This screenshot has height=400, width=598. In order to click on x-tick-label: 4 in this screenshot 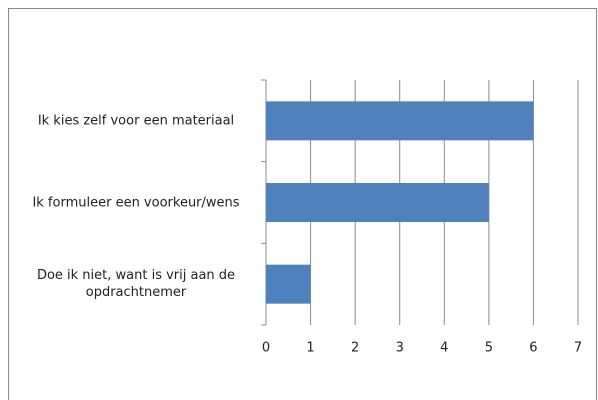, I will do `click(444, 348)`.